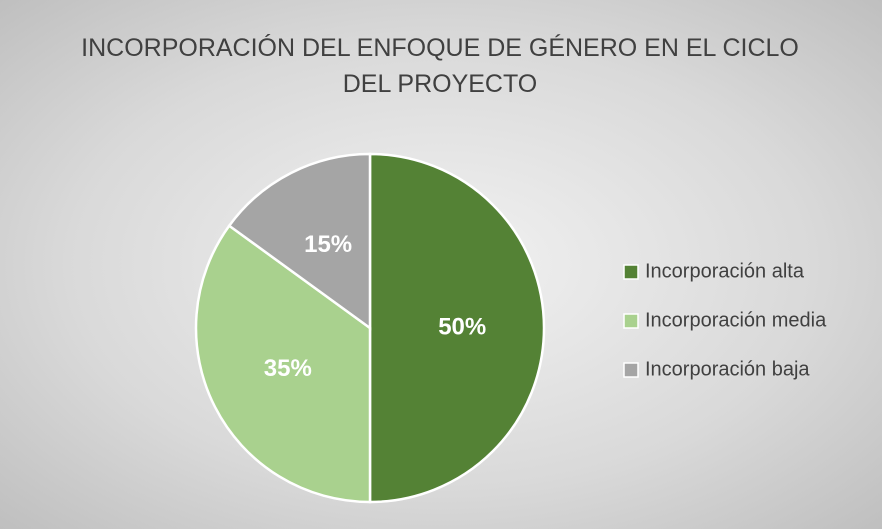 The width and height of the screenshot is (882, 529). I want to click on legend-label: Incorporación media, so click(736, 320).